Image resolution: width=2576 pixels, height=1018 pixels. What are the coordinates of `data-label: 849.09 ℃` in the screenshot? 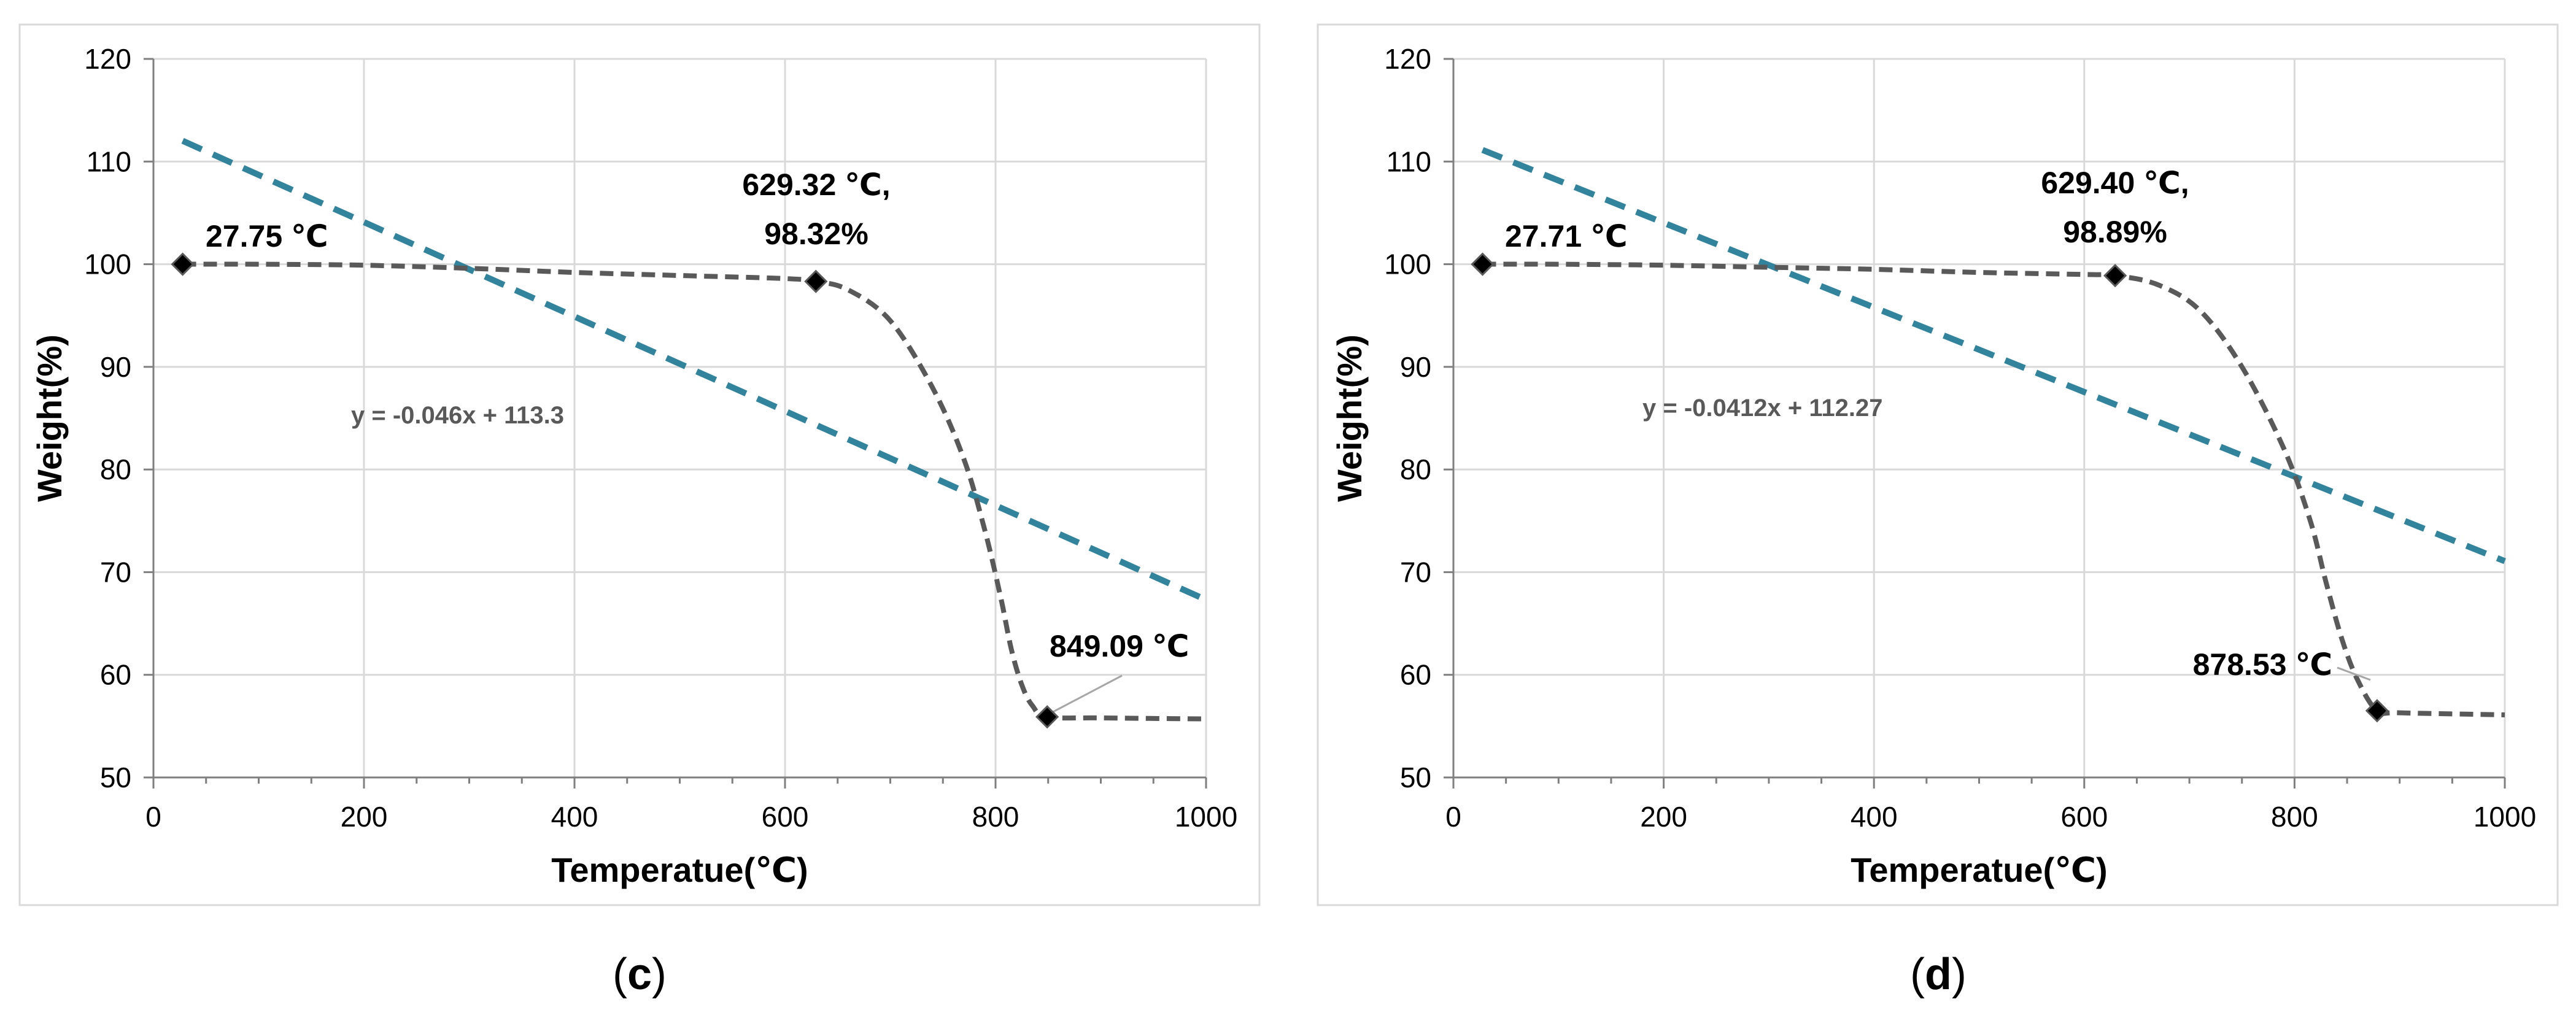 It's located at (1119, 646).